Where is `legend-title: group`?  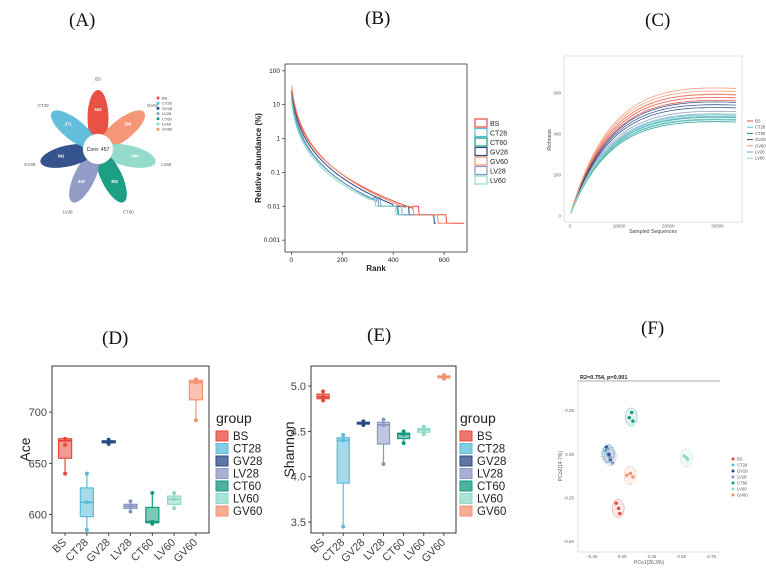
legend-title: group is located at coordinates (478, 418).